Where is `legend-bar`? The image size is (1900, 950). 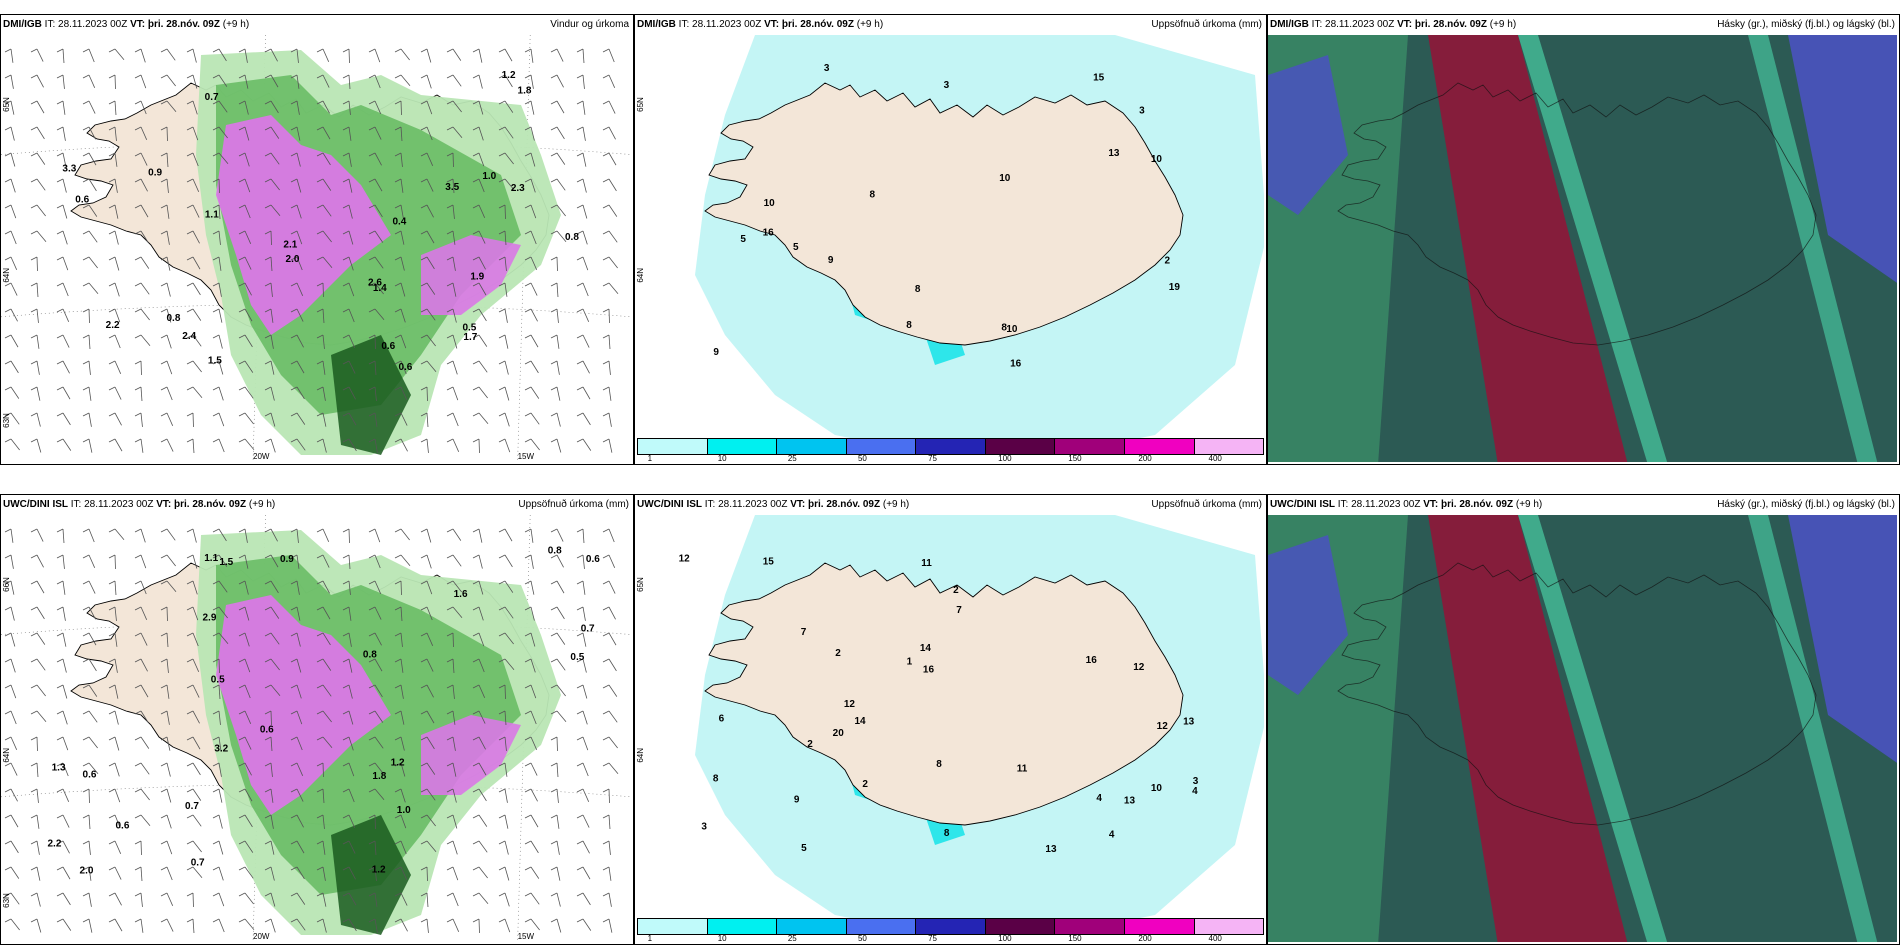 legend-bar is located at coordinates (950, 926).